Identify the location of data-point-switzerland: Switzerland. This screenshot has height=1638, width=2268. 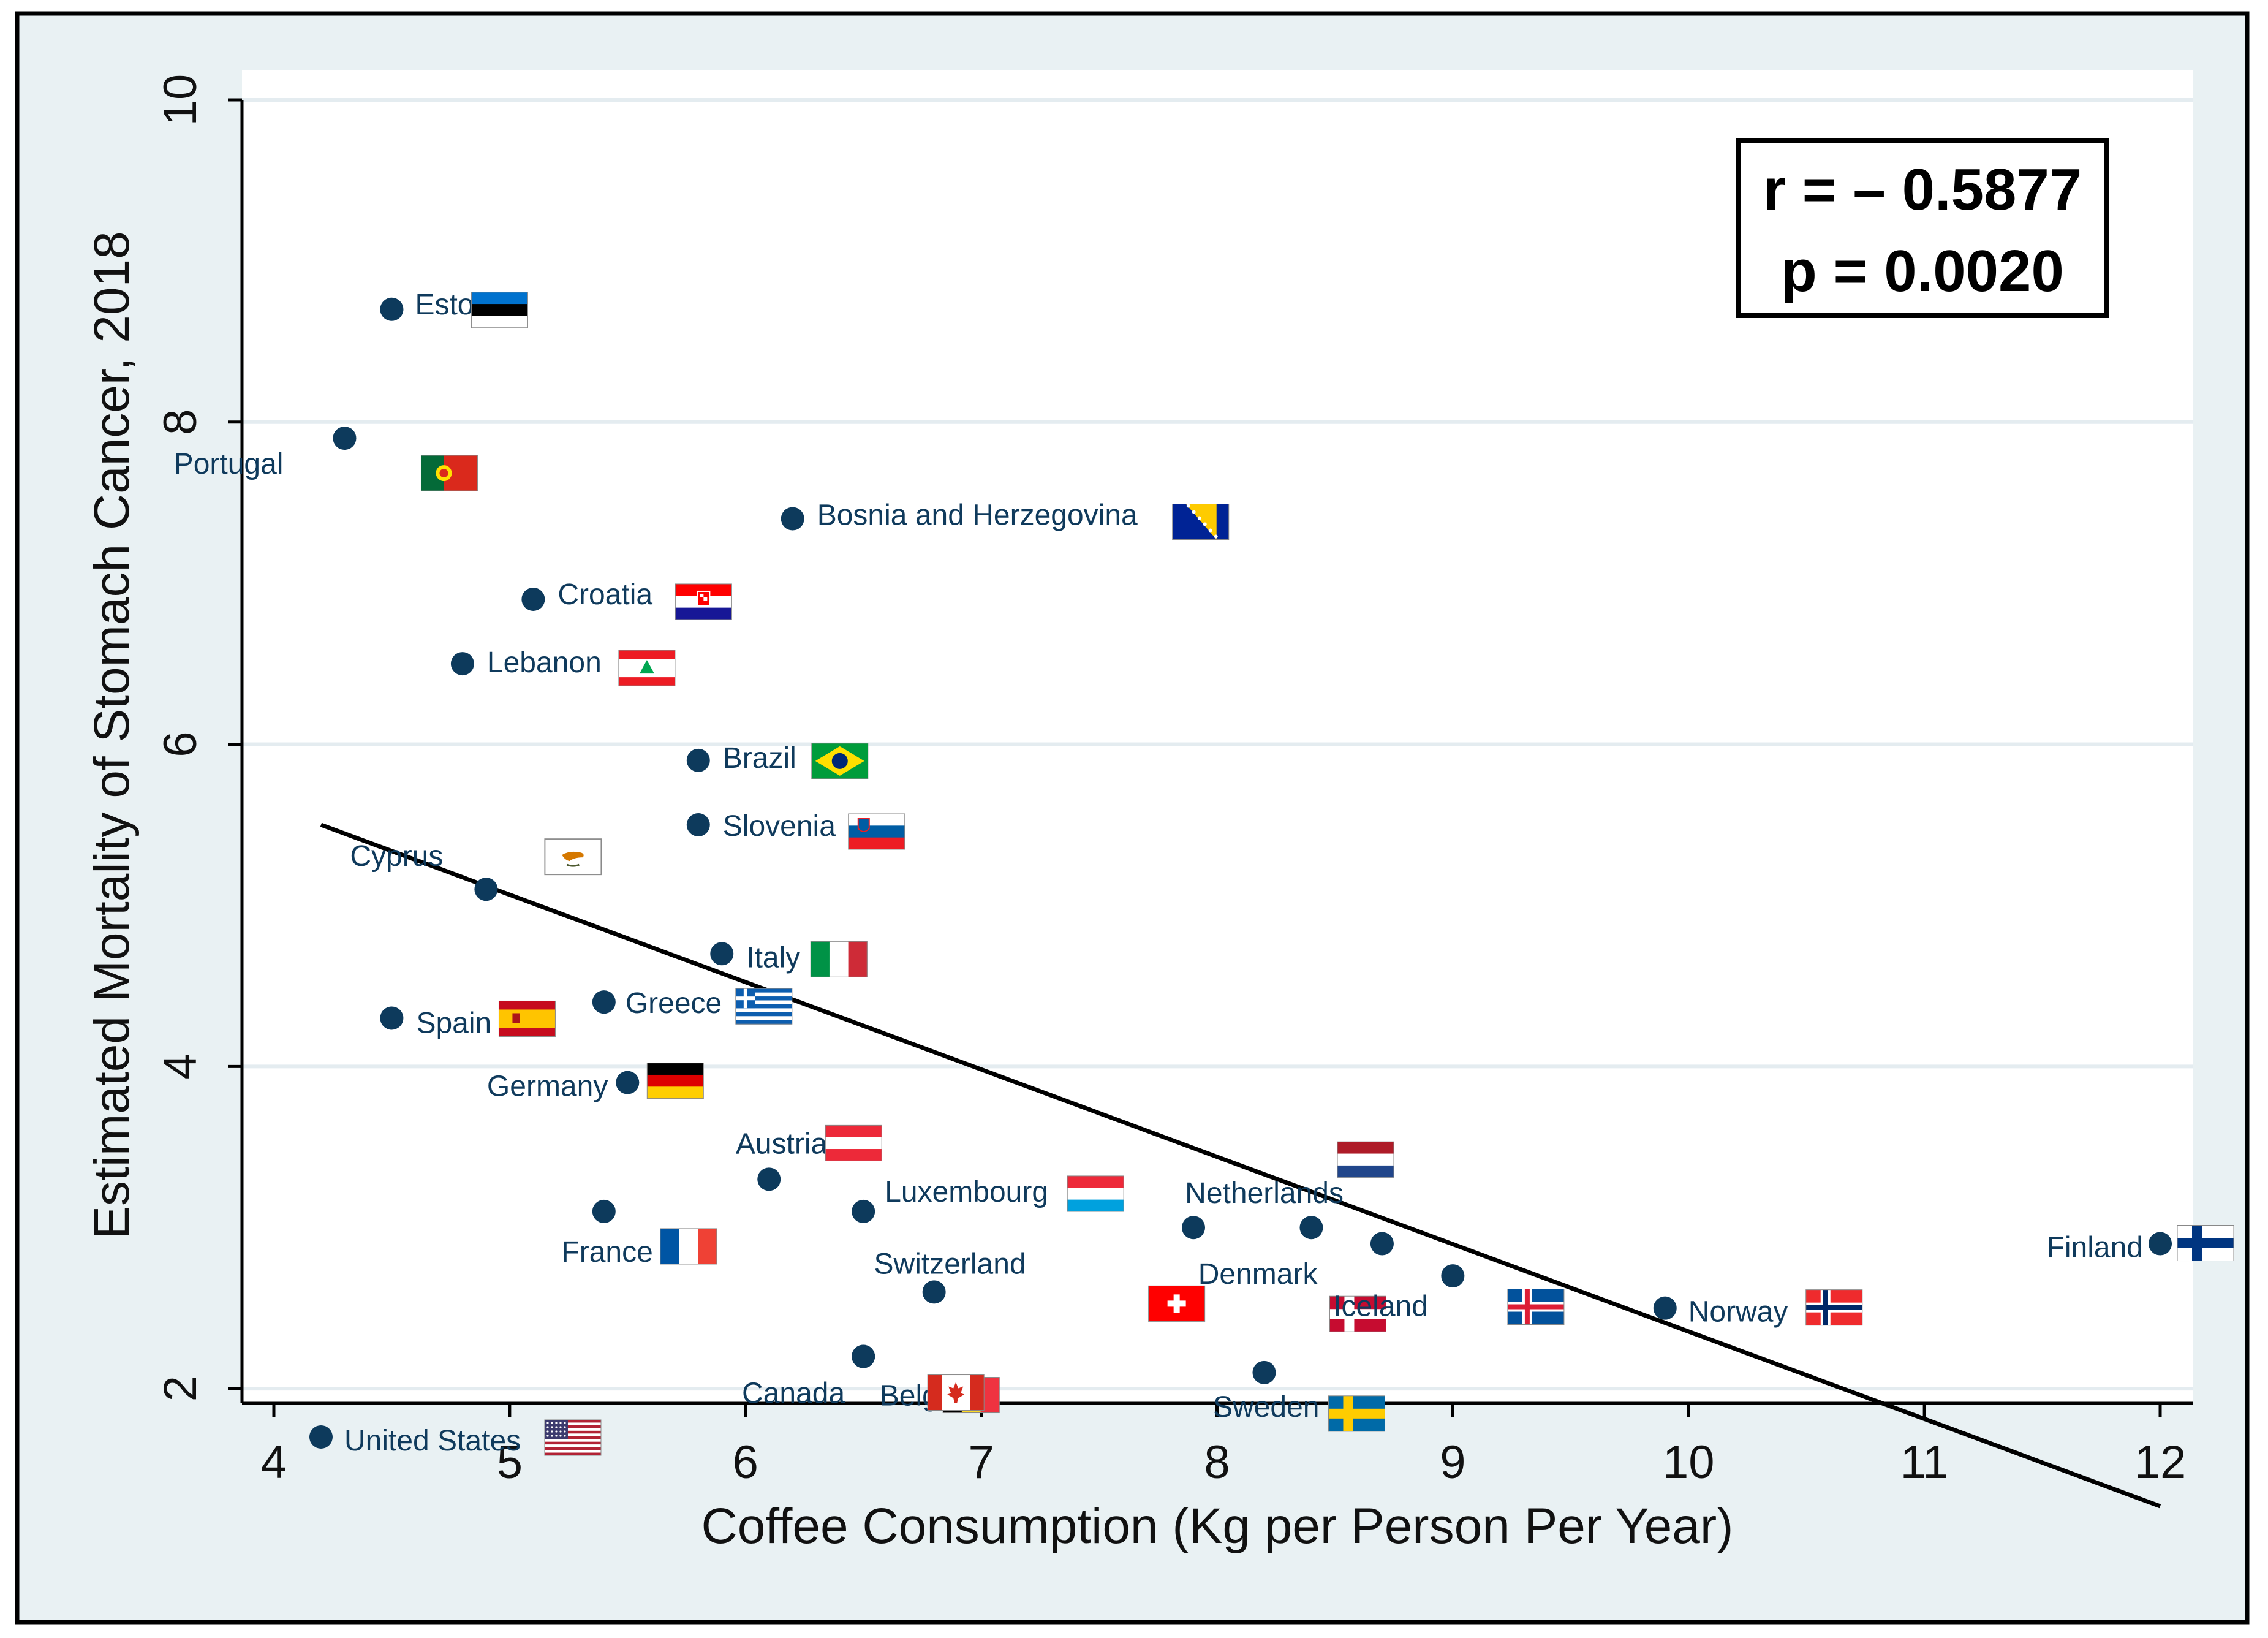
(1040, 1285).